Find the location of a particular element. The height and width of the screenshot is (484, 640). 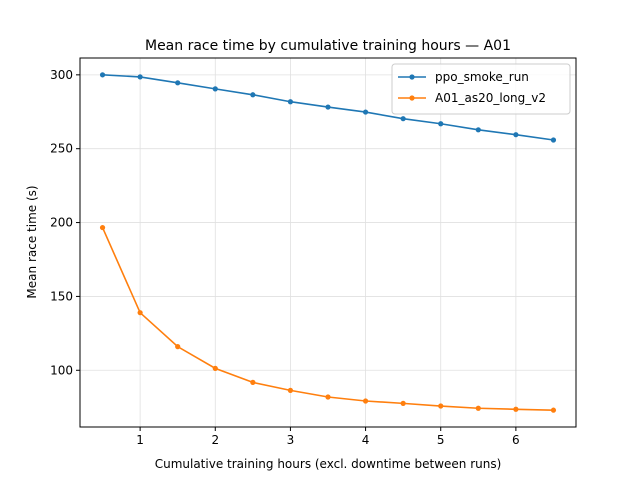

y-tick-label: 100 is located at coordinates (61, 370).